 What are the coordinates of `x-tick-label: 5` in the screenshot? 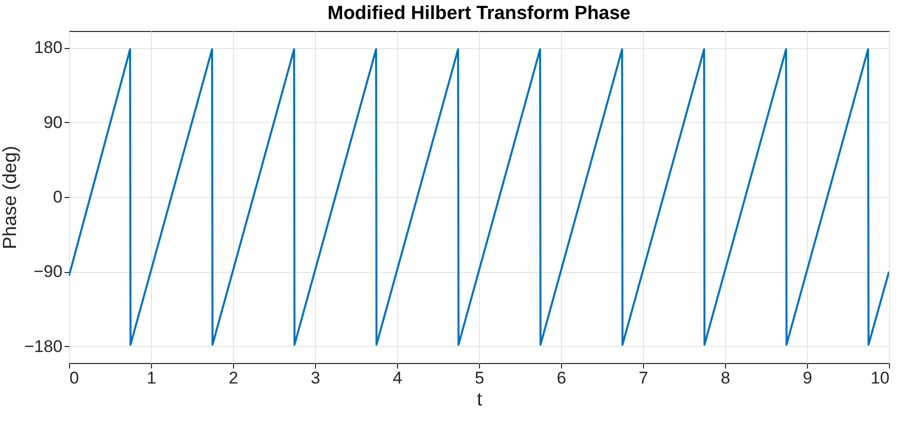 It's located at (479, 378).